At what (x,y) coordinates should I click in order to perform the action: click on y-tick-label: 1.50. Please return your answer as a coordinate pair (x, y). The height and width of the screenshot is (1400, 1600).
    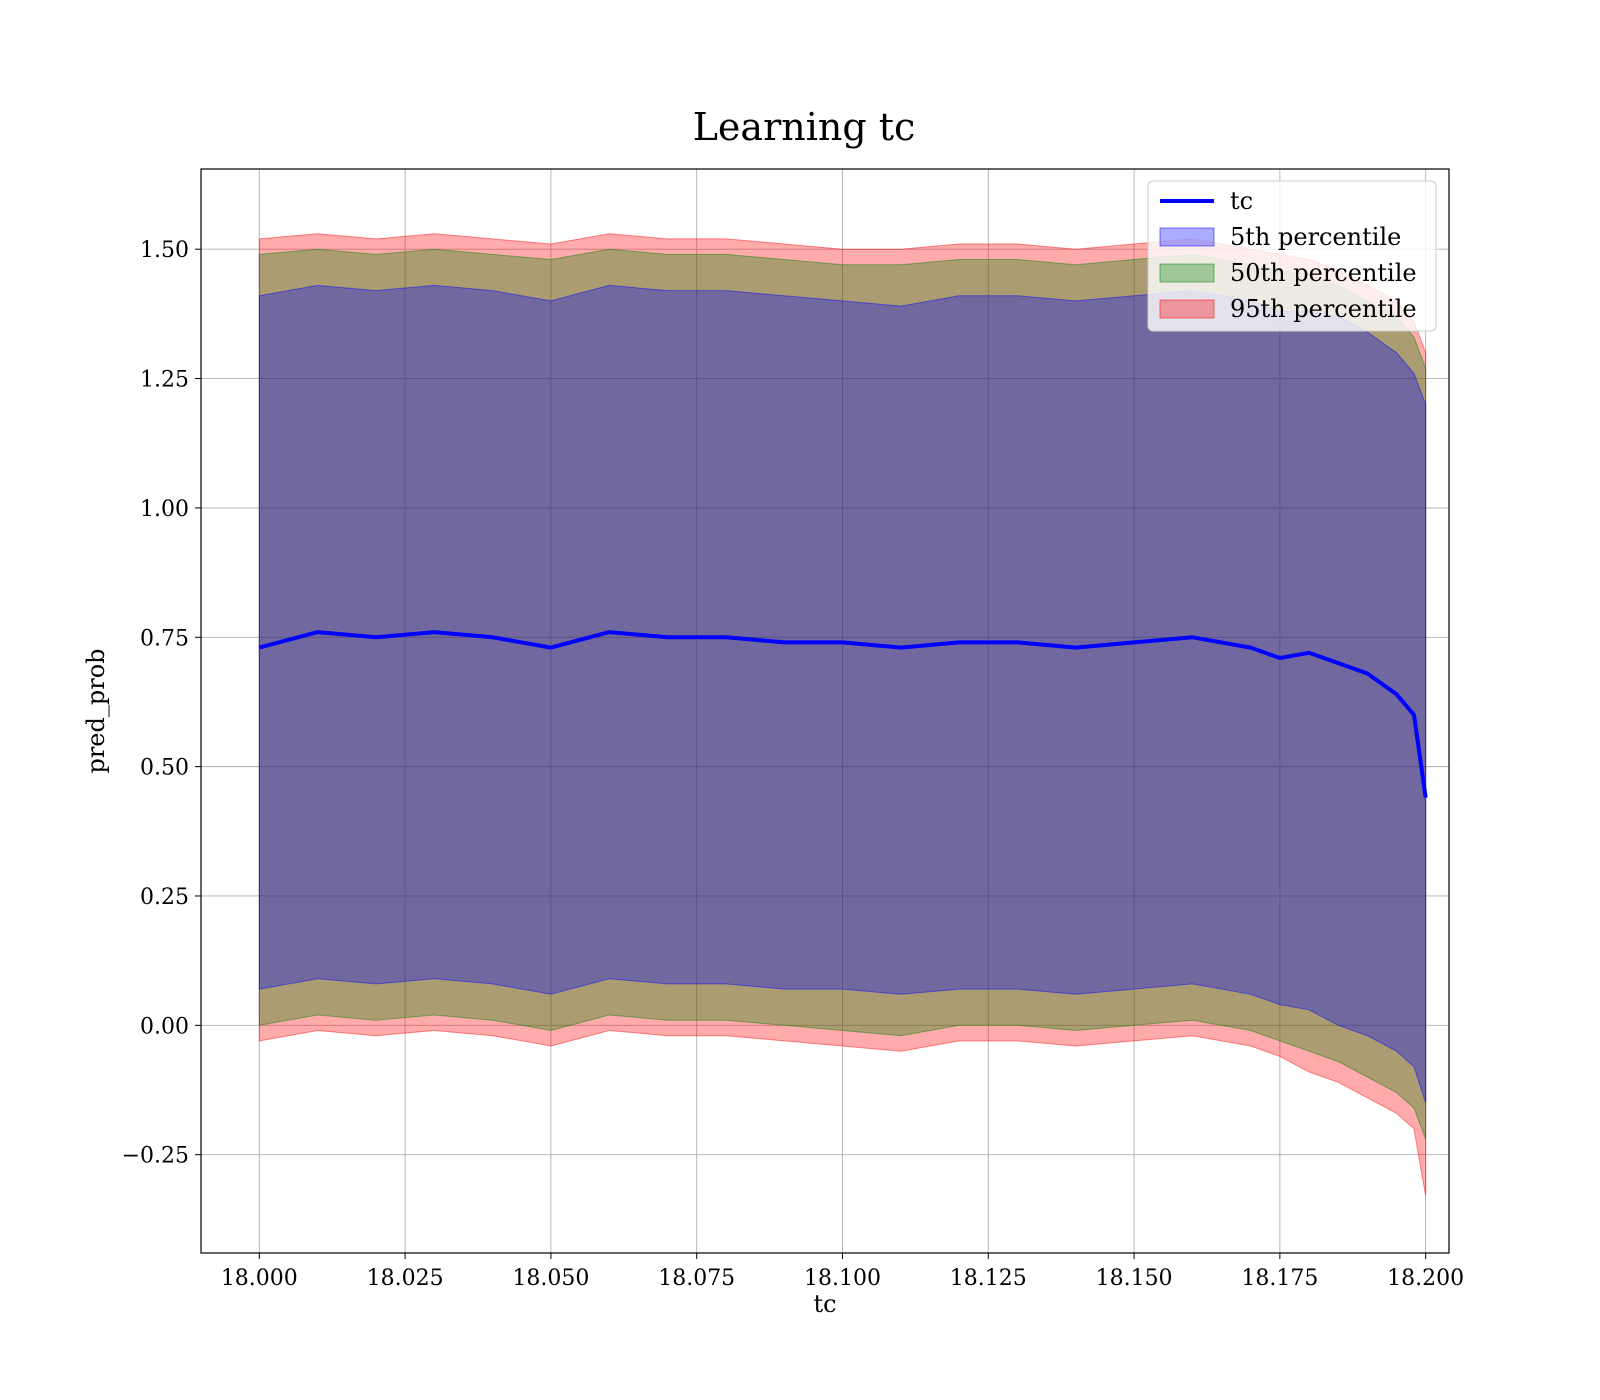
    Looking at the image, I should click on (164, 250).